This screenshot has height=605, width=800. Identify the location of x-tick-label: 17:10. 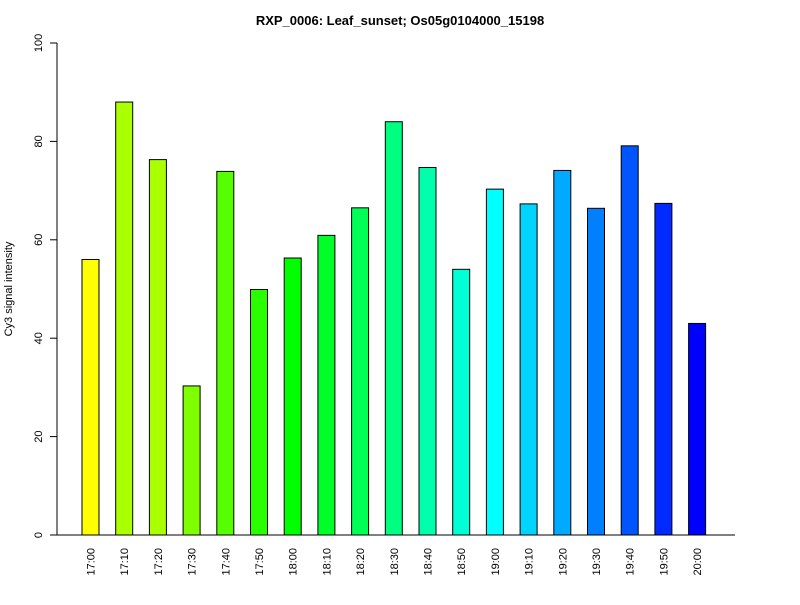
(125, 562).